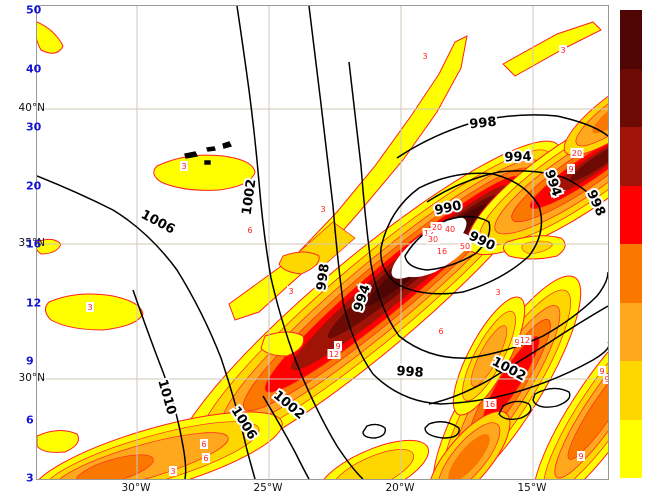 This screenshot has width=658, height=502. I want to click on windspeed-label: 50, so click(465, 246).